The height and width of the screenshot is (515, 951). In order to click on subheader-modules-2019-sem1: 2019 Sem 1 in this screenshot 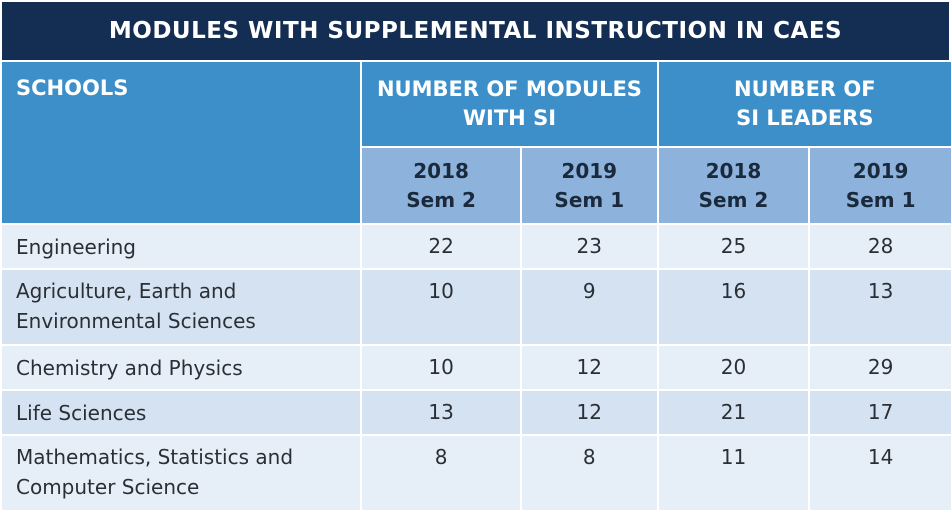, I will do `click(589, 185)`.